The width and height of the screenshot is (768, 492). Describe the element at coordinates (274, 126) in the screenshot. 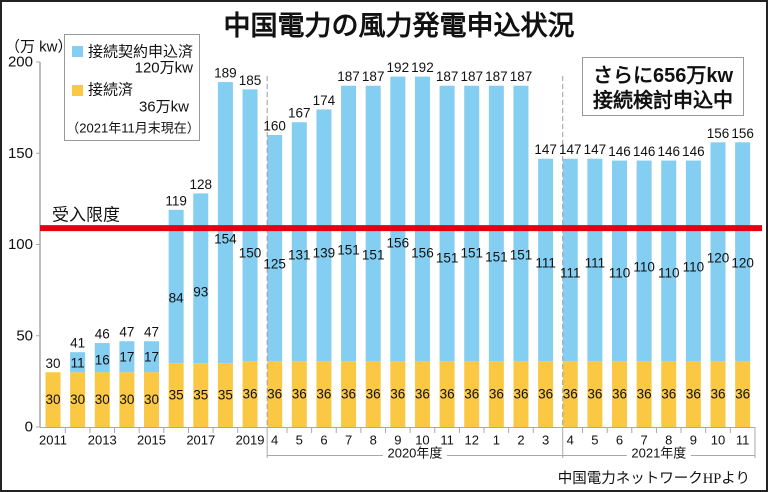

I see `value-label-total: 160` at that location.